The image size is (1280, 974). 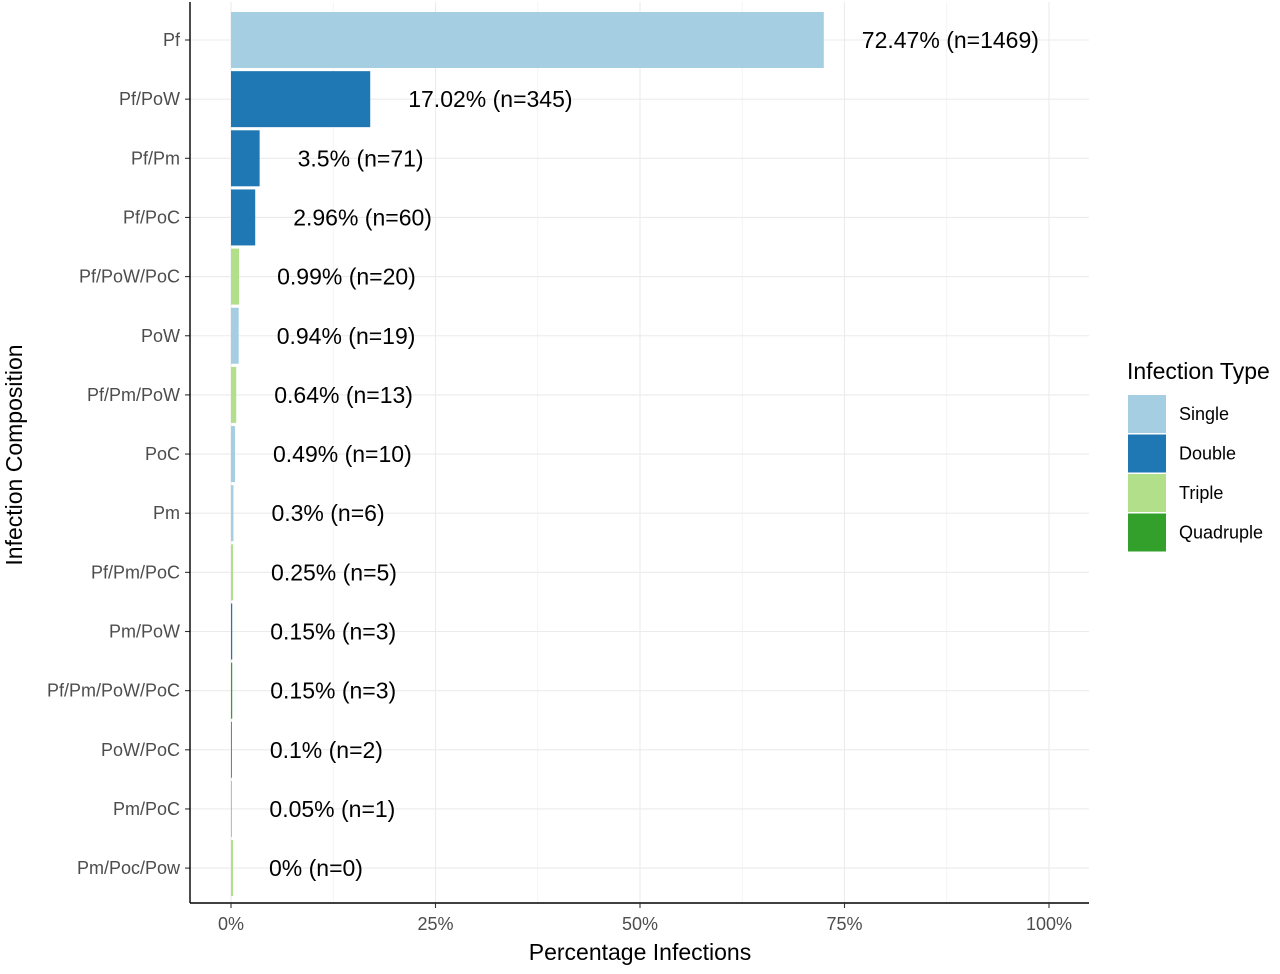 I want to click on x-tick-label: 0%, so click(x=231, y=924).